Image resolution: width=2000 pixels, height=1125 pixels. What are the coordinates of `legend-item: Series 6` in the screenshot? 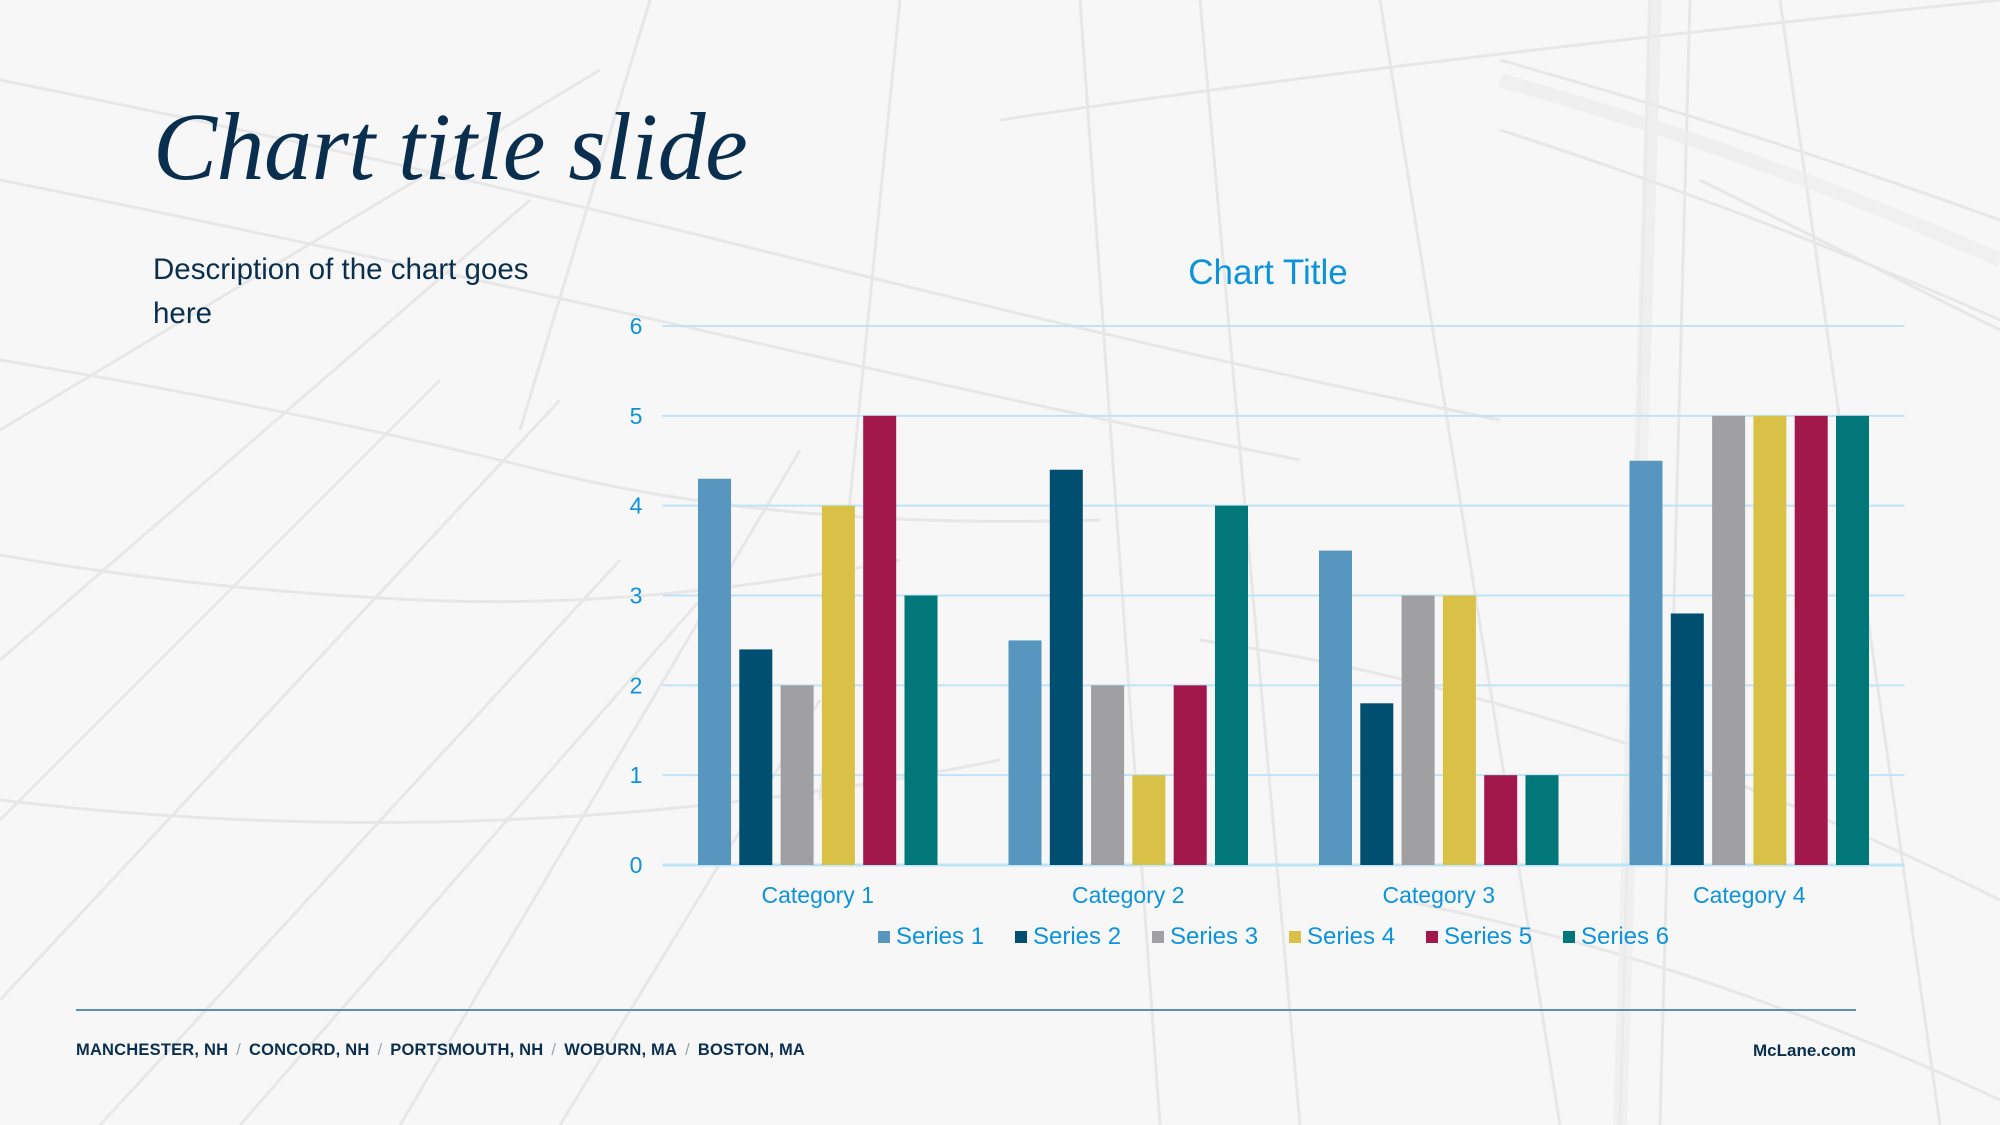 It's located at (1616, 937).